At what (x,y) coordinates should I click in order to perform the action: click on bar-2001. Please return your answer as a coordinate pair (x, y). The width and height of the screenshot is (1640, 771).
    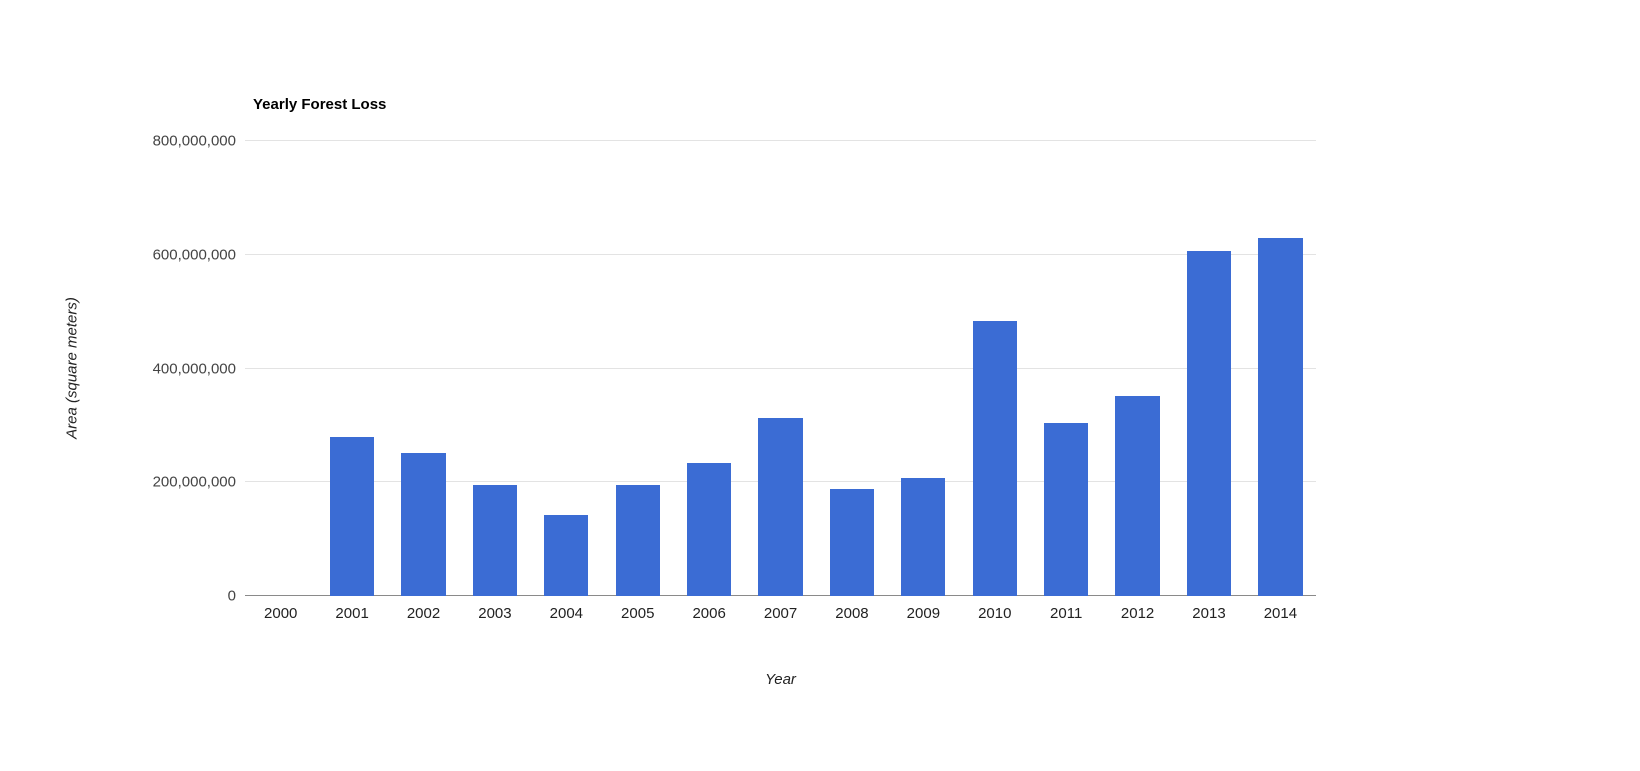
    Looking at the image, I should click on (352, 516).